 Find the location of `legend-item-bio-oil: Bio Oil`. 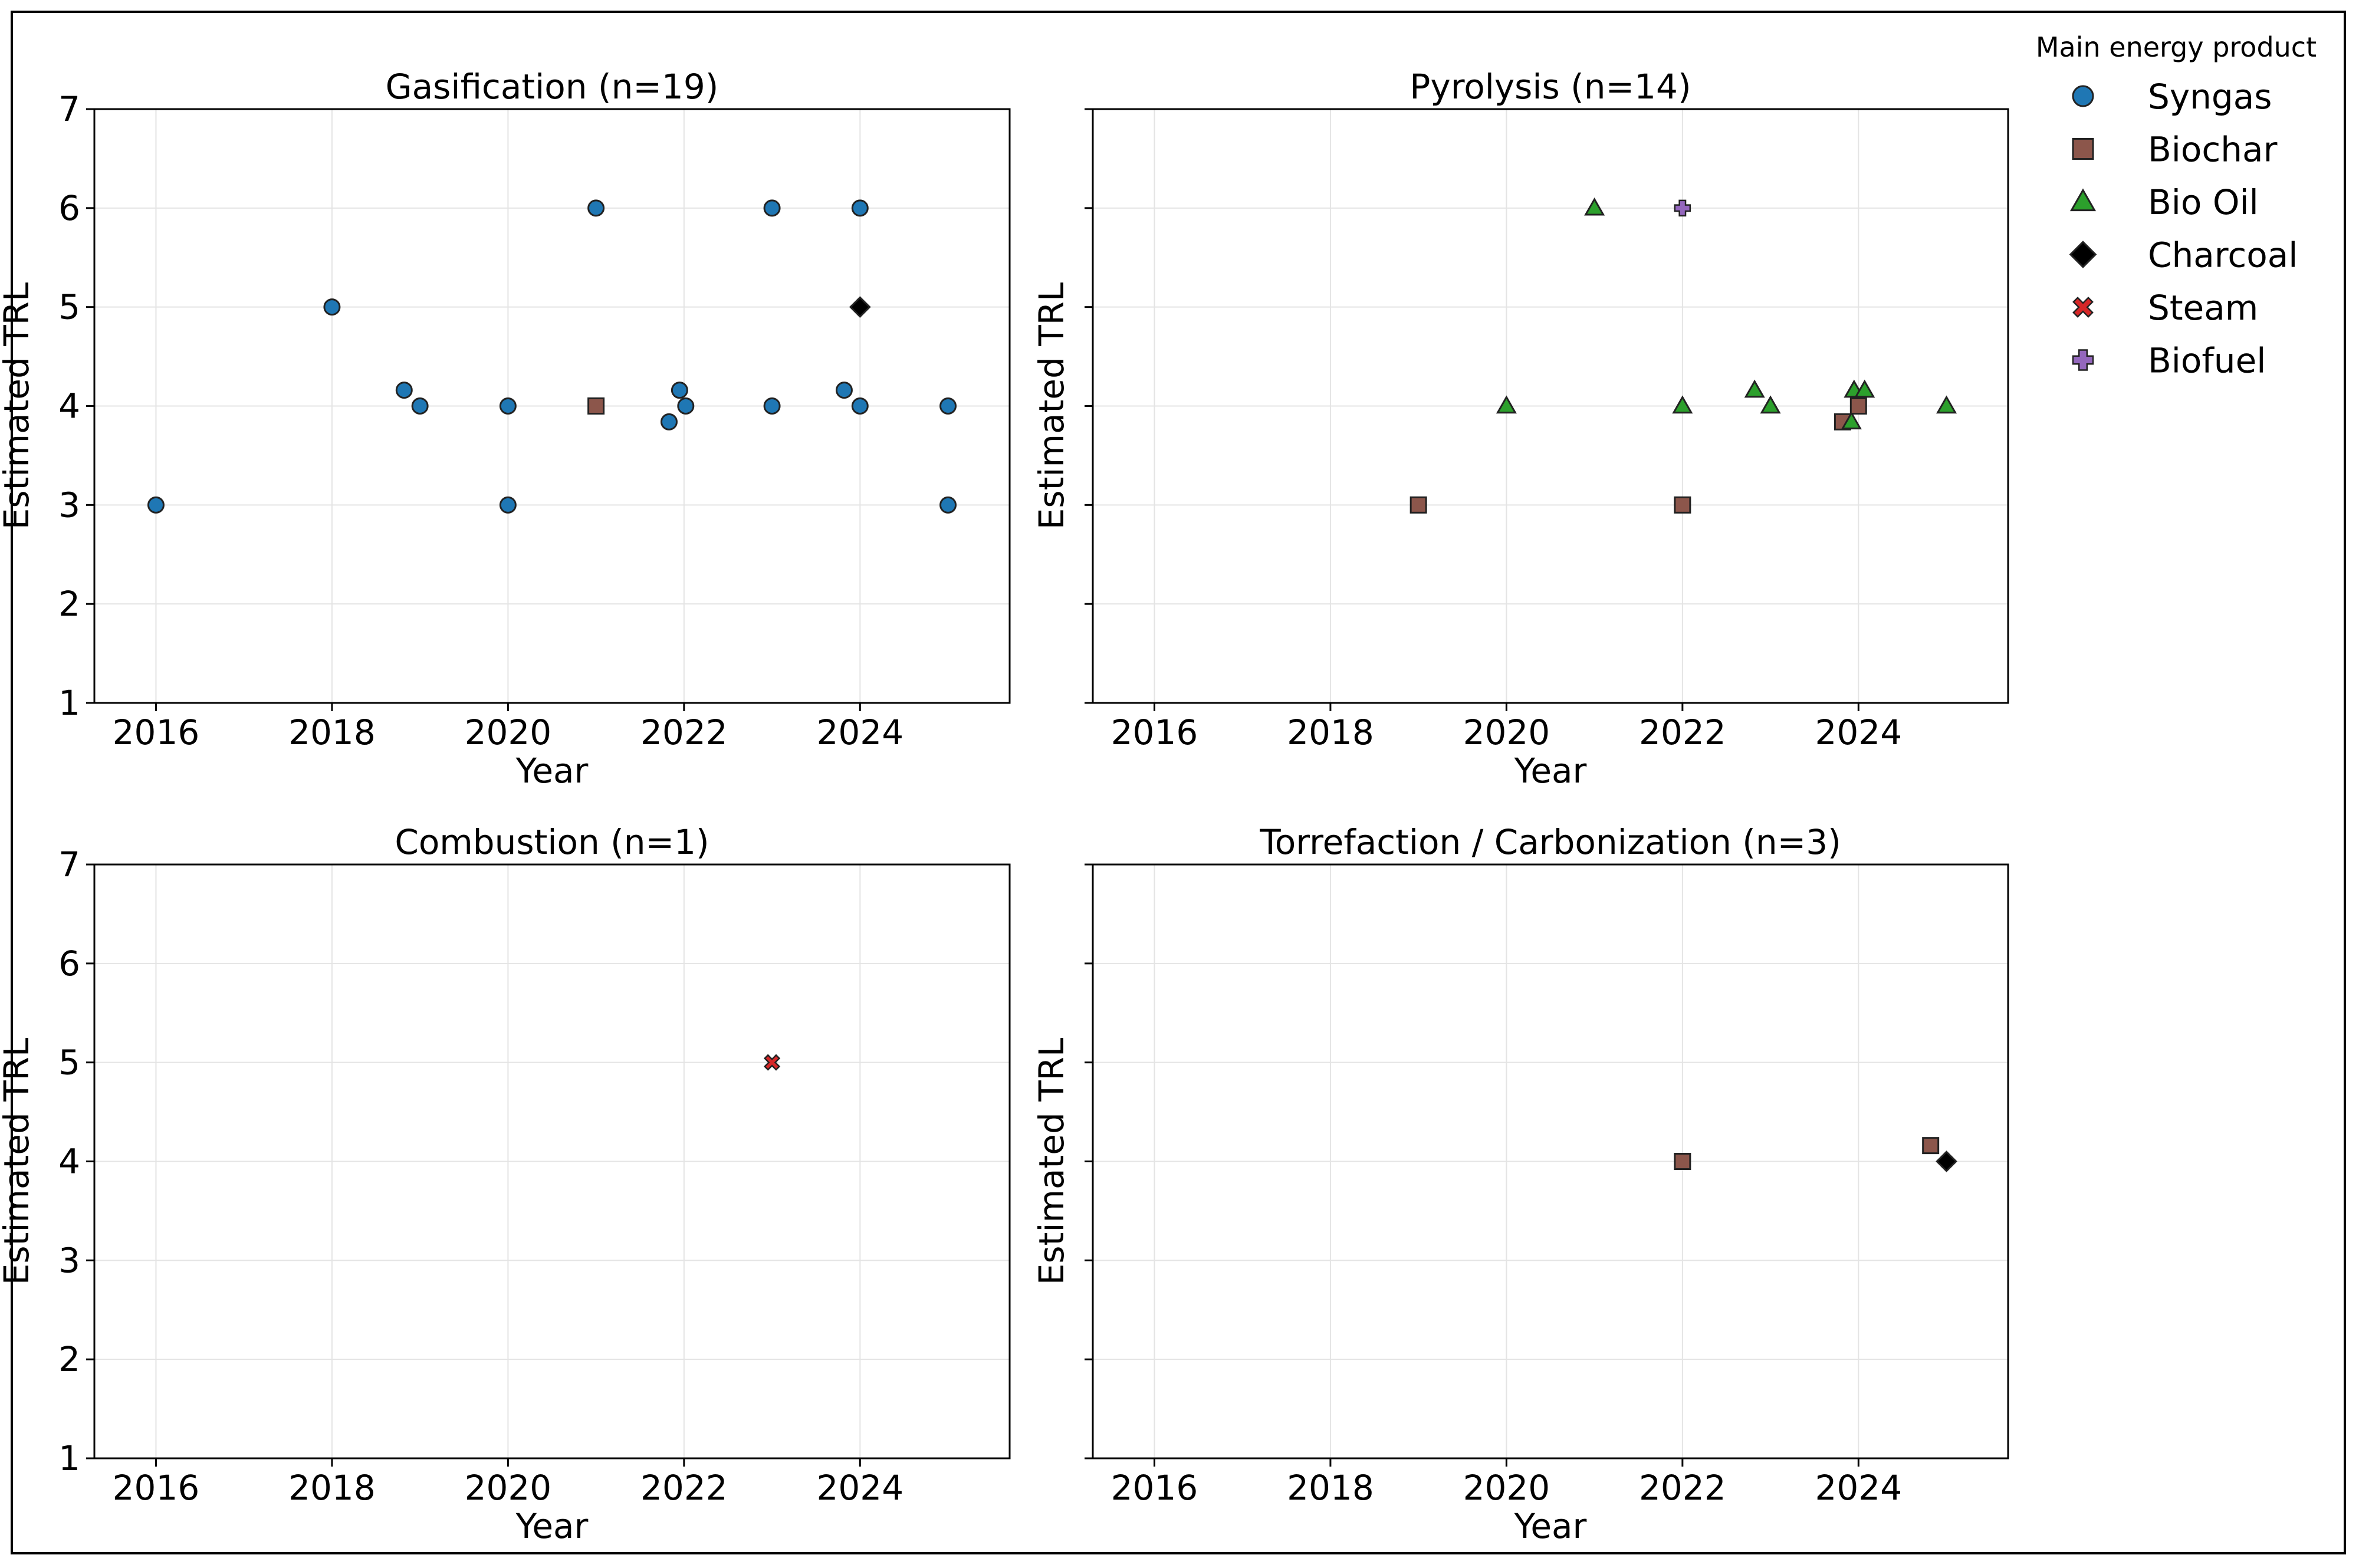

legend-item-bio-oil: Bio Oil is located at coordinates (2164, 202).